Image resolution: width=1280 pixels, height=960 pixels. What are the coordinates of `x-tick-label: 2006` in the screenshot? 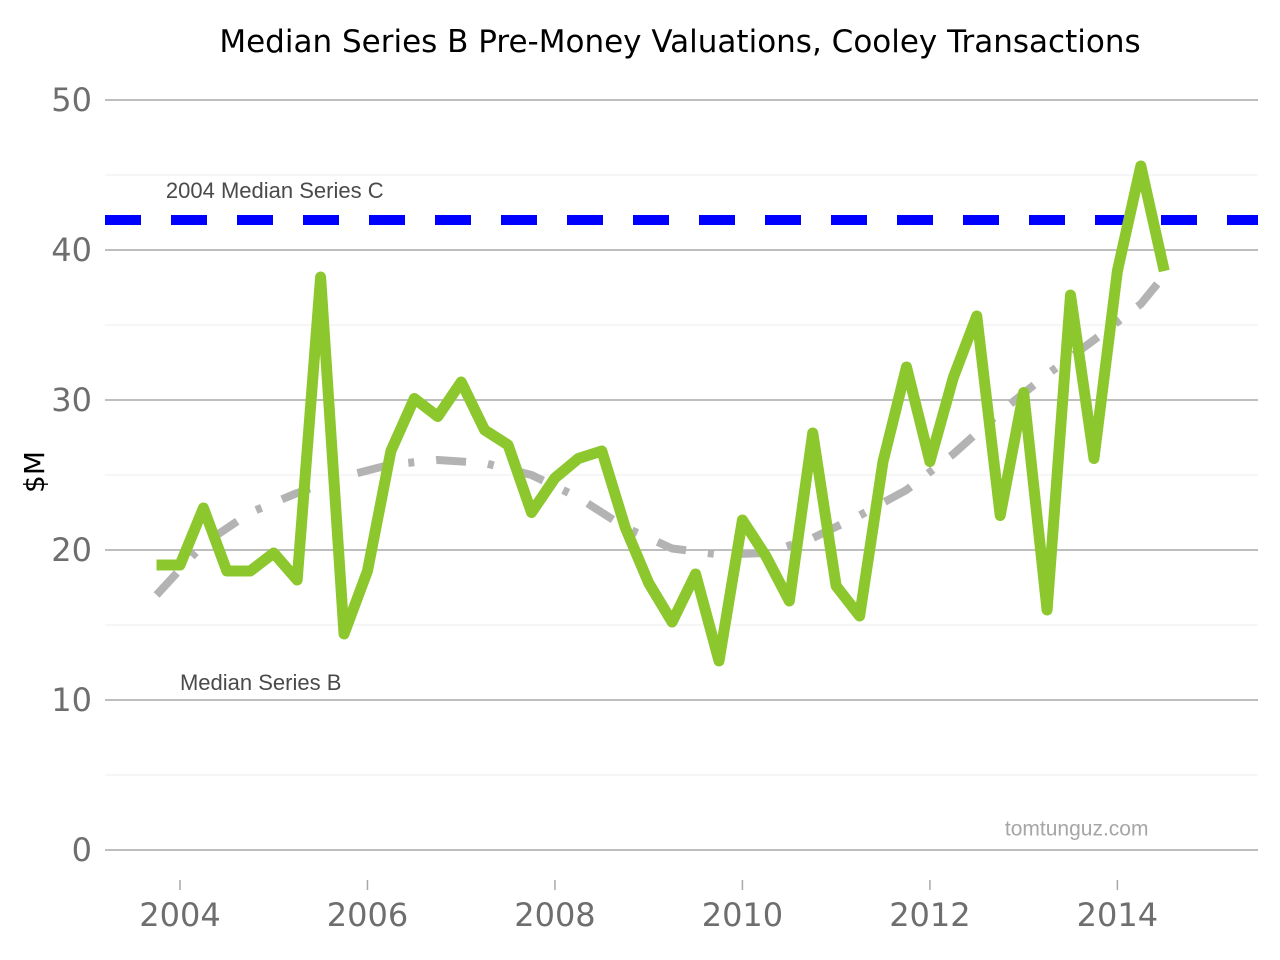 It's located at (367, 915).